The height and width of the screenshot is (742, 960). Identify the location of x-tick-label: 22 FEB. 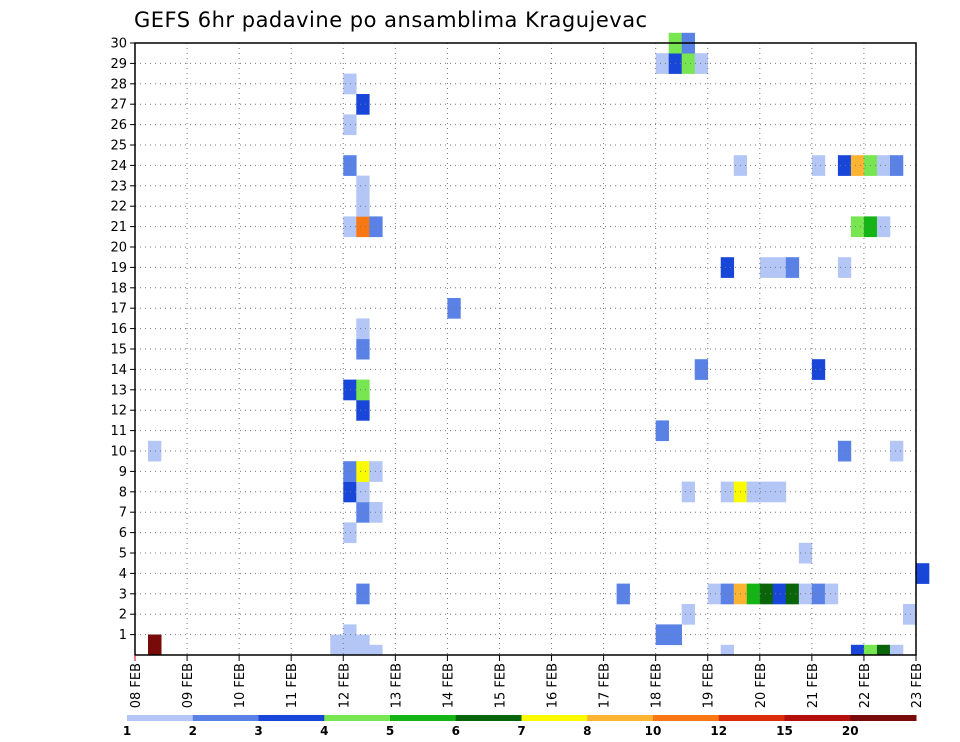
(865, 685).